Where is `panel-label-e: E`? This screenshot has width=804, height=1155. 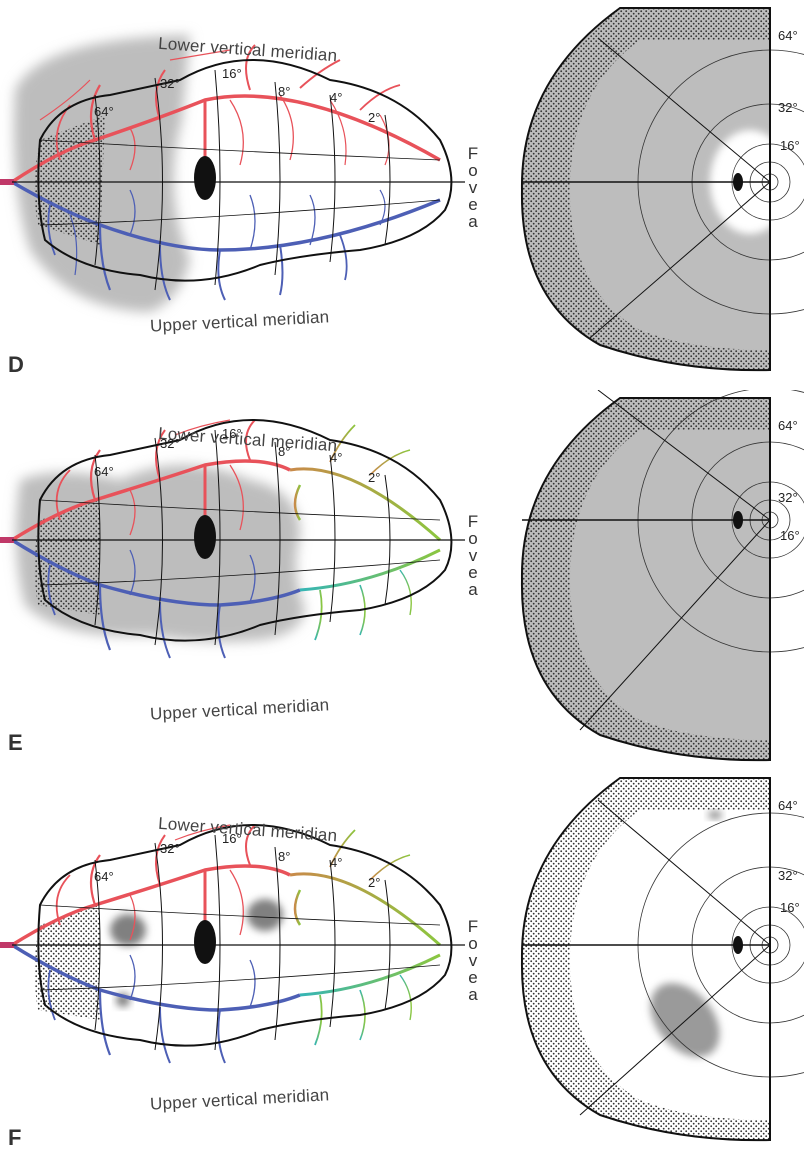
panel-label-e: E is located at coordinates (15, 742).